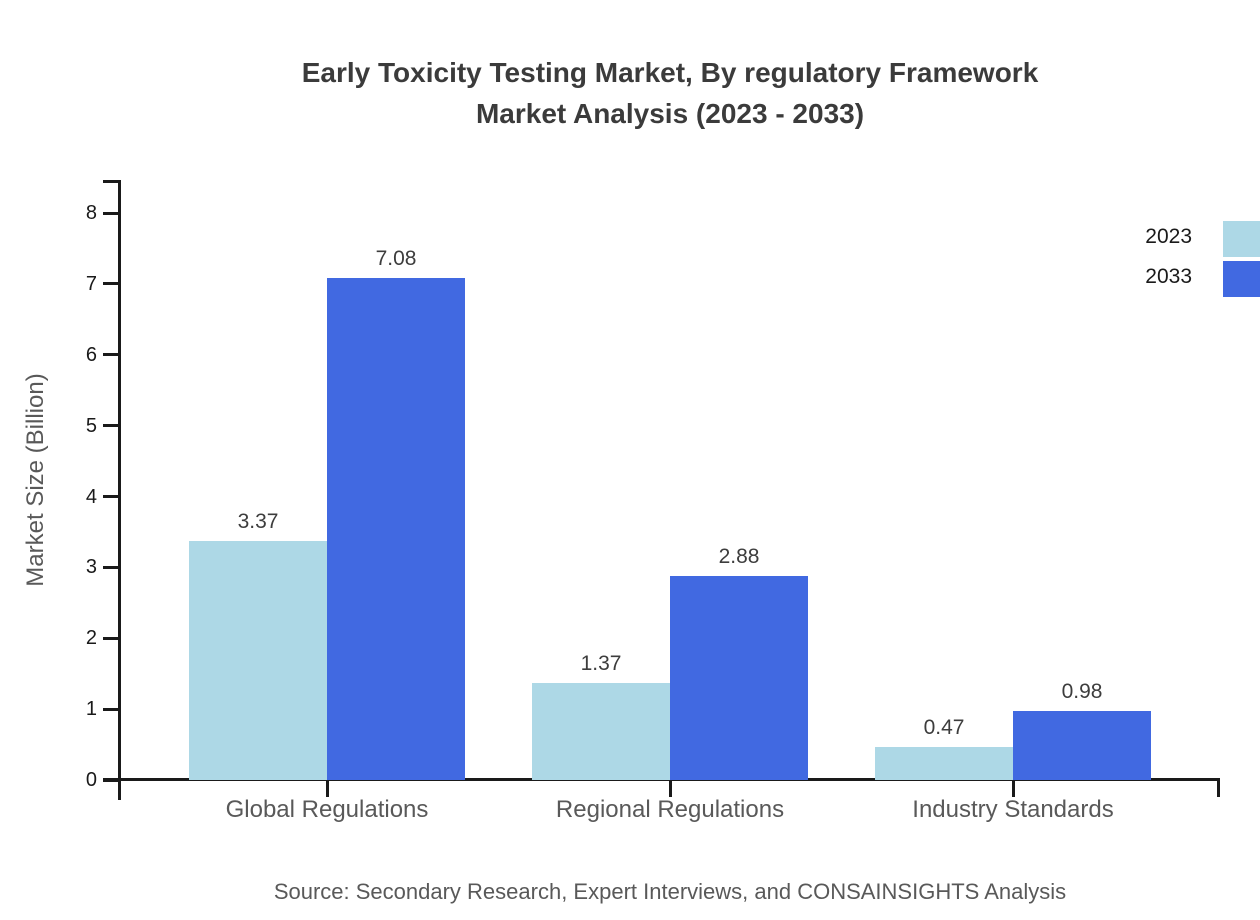 This screenshot has width=1260, height=920. Describe the element at coordinates (91, 283) in the screenshot. I see `y-axis-tick-label: 7` at that location.